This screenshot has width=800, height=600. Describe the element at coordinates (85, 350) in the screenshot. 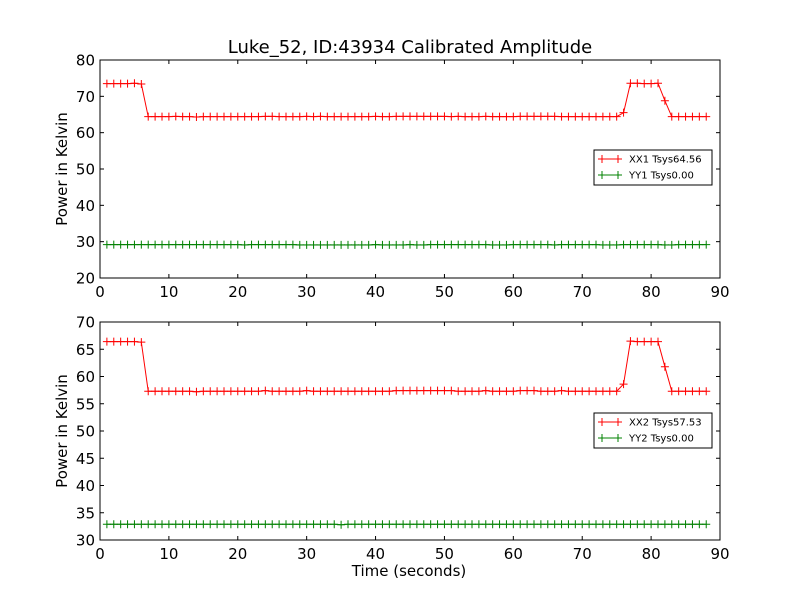

I see `y-tick-label: 65` at that location.